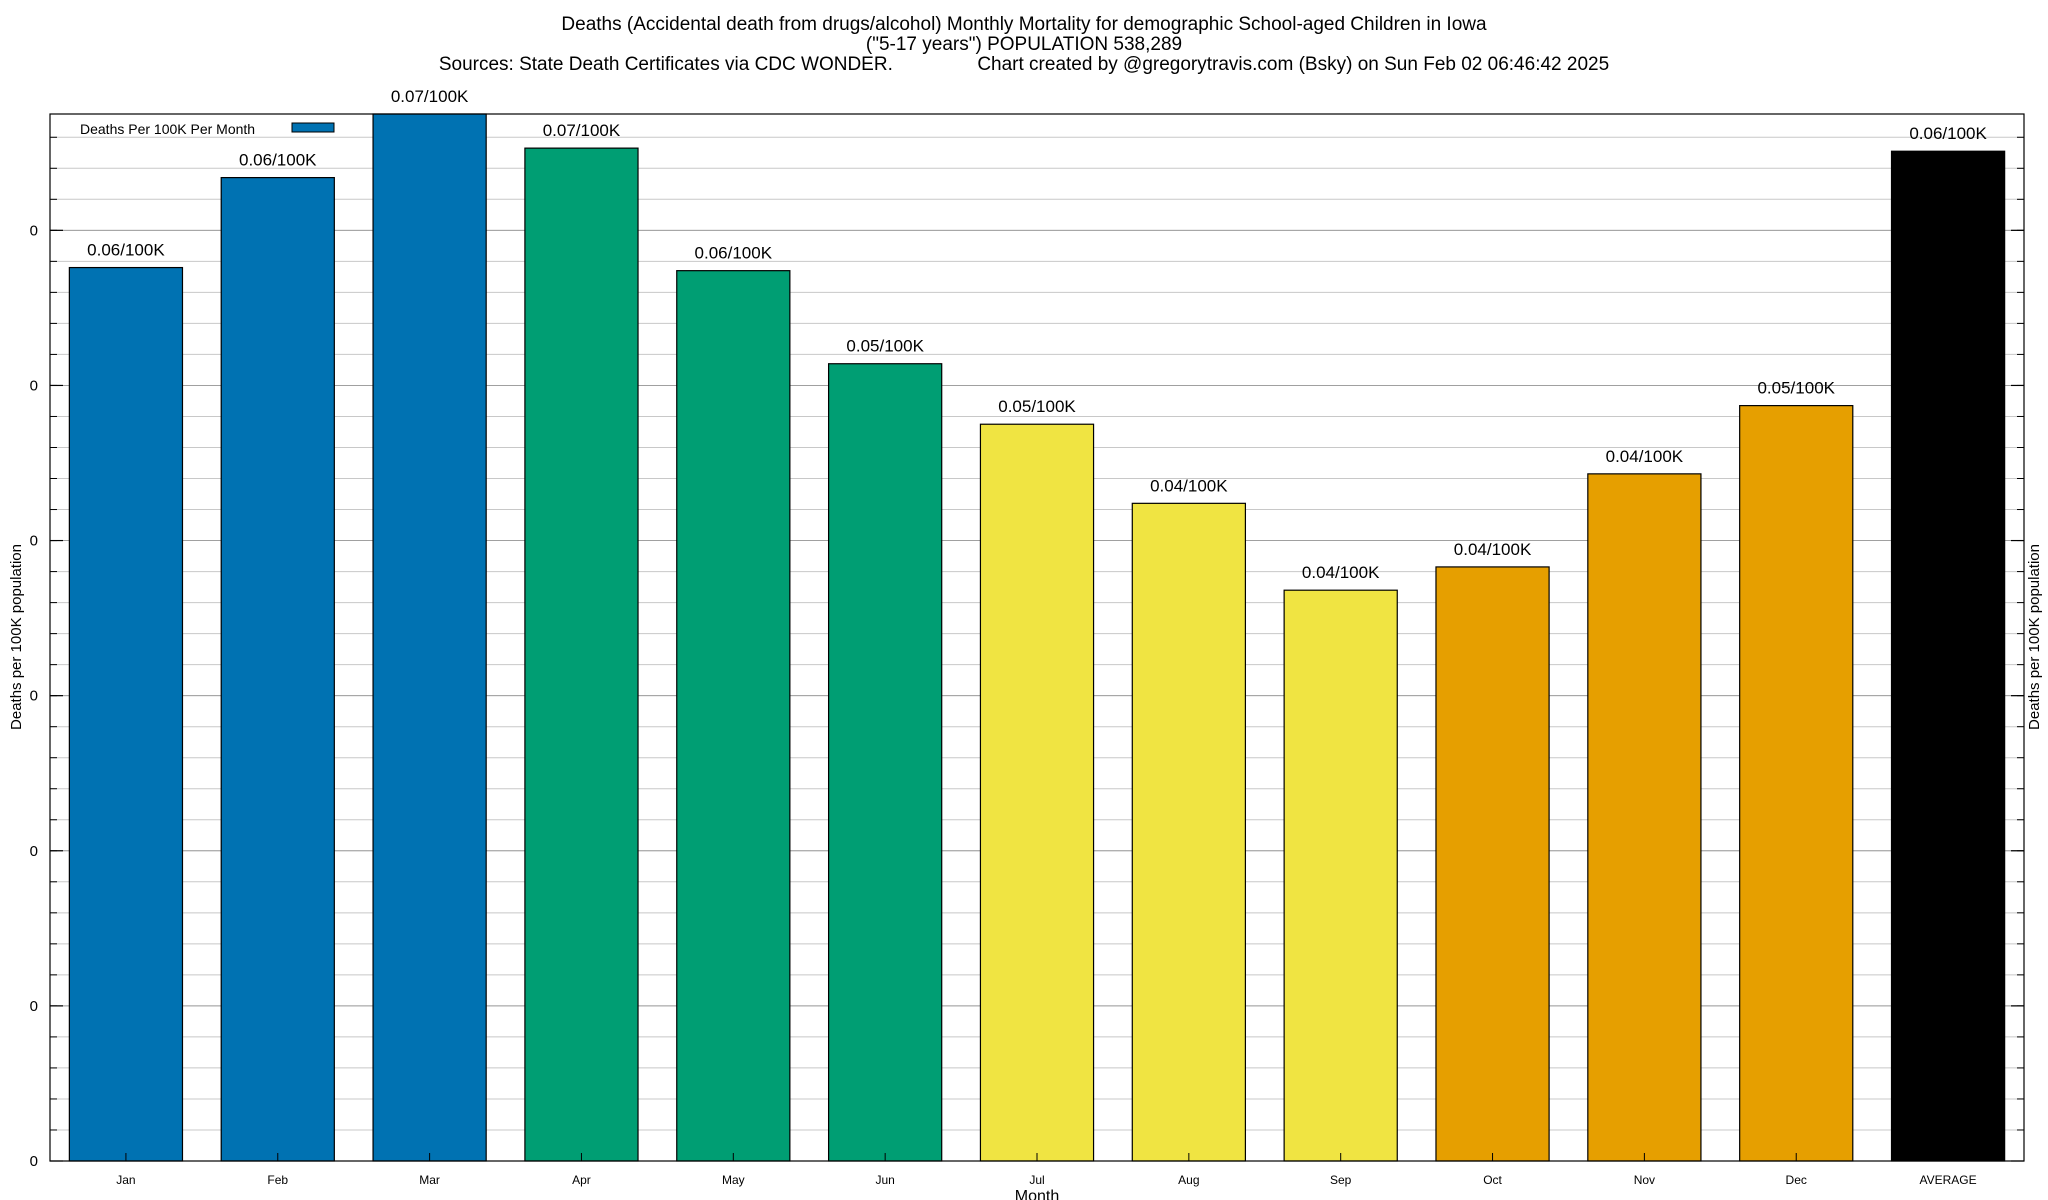 This screenshot has height=1200, width=2048. I want to click on x-tick-label: Jan, so click(125, 1180).